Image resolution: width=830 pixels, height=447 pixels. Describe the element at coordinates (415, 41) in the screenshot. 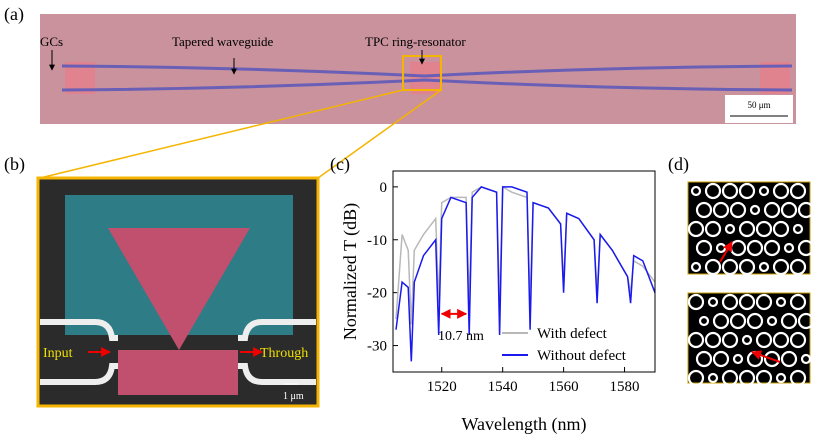

I see `annotation: TPC ring-resonator` at that location.